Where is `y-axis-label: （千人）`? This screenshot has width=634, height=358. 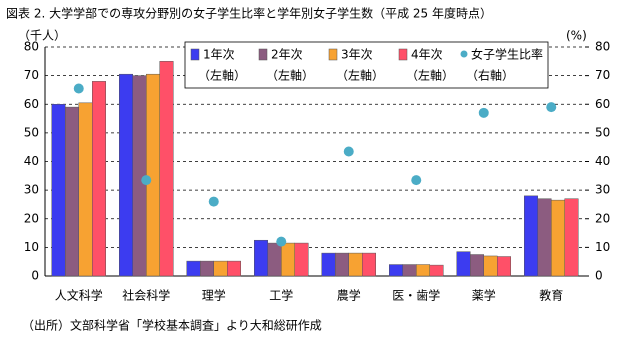
y-axis-label: （千人） is located at coordinates (42, 36).